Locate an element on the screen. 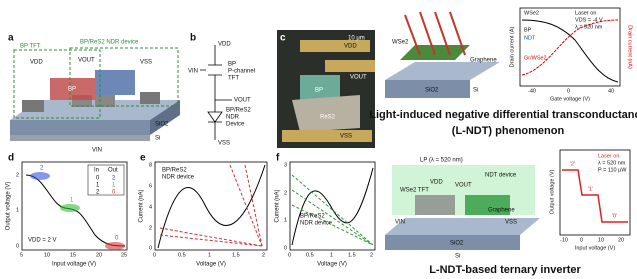  y2-label: Drain current (nA) is located at coordinates (630, 47).